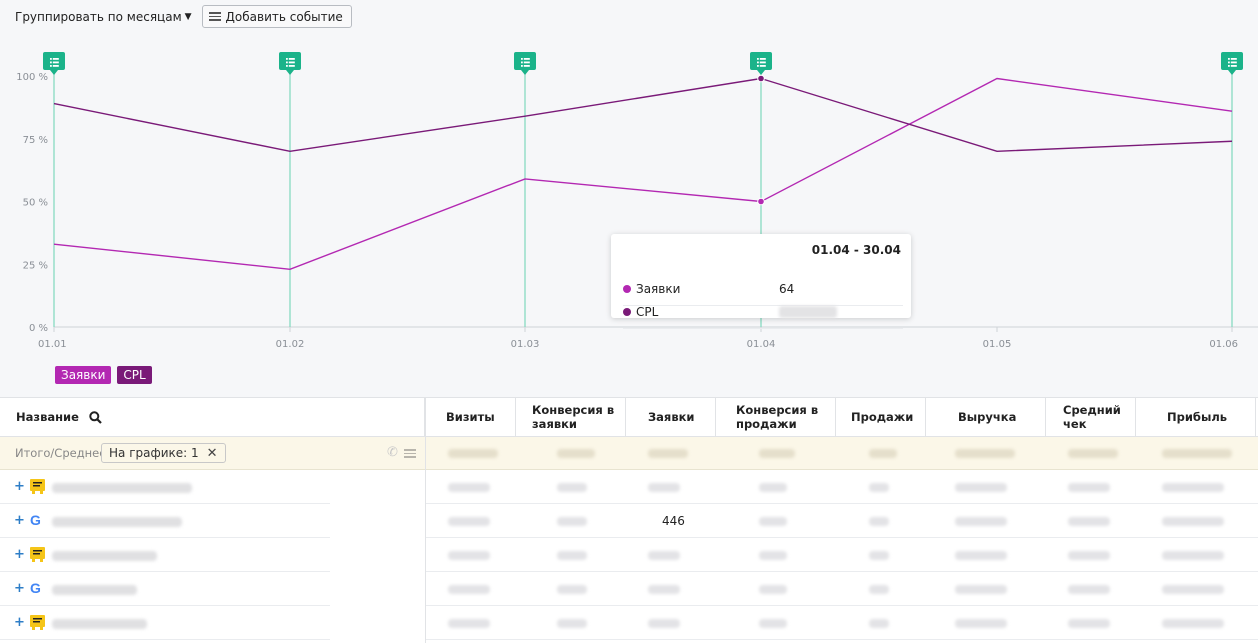 The height and width of the screenshot is (643, 1258). Describe the element at coordinates (1196, 417) in the screenshot. I see `column-header-profit: Прибыль` at that location.